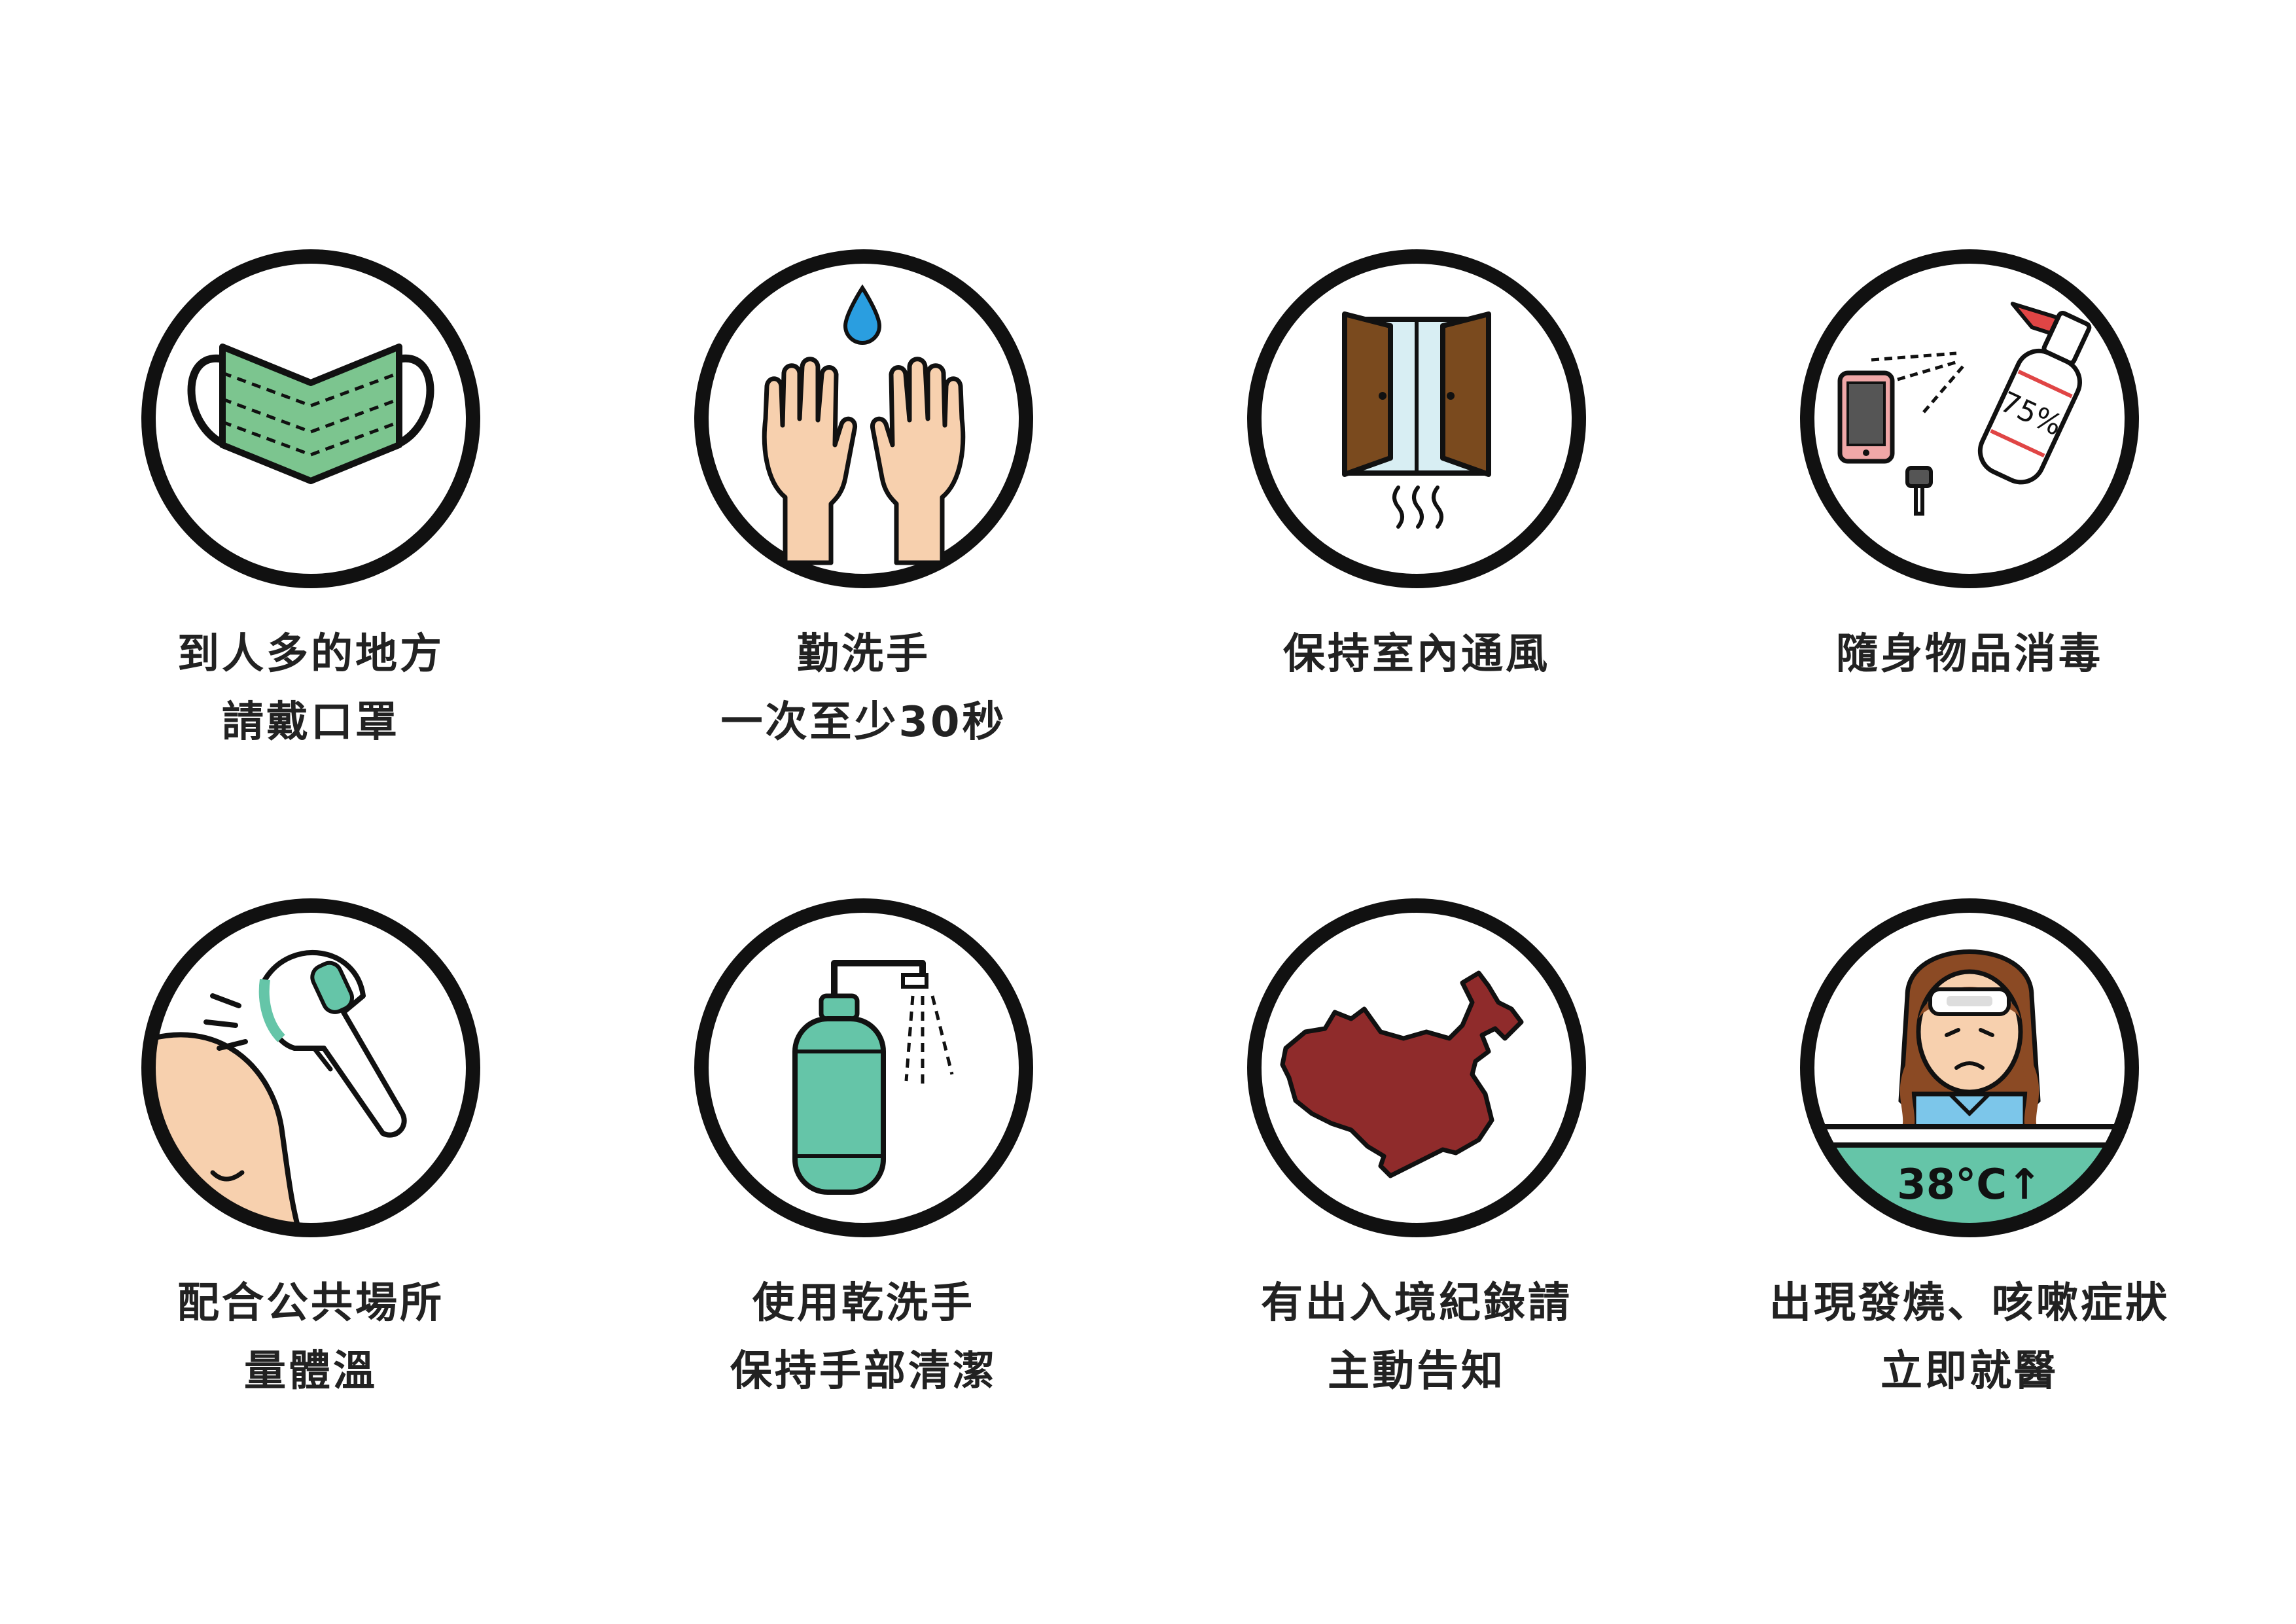 The image size is (2296, 1624). What do you see at coordinates (1416, 1068) in the screenshot?
I see `travel-map-icon` at bounding box center [1416, 1068].